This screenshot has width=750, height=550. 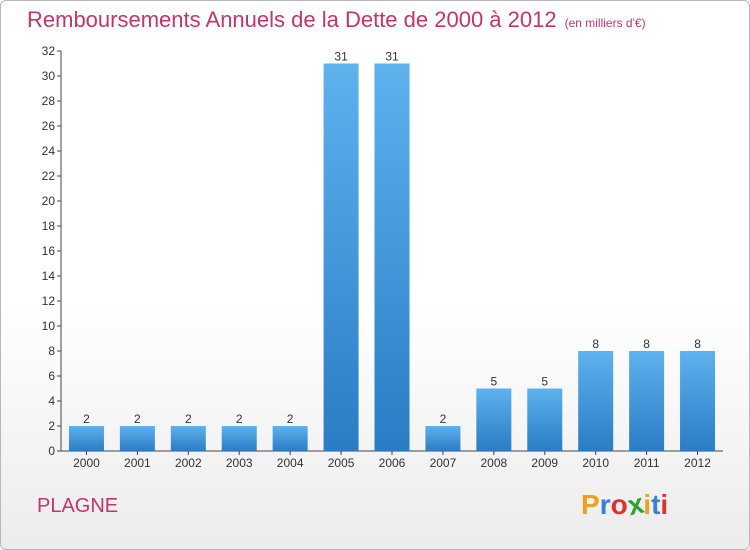 I want to click on data-label-2002: 2, so click(x=188, y=419).